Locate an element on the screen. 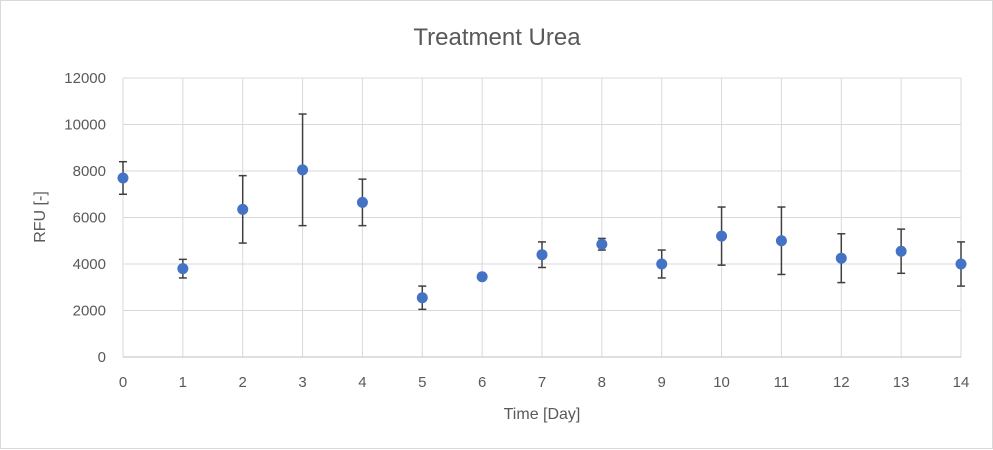  x-tick-label: 5 is located at coordinates (422, 382).